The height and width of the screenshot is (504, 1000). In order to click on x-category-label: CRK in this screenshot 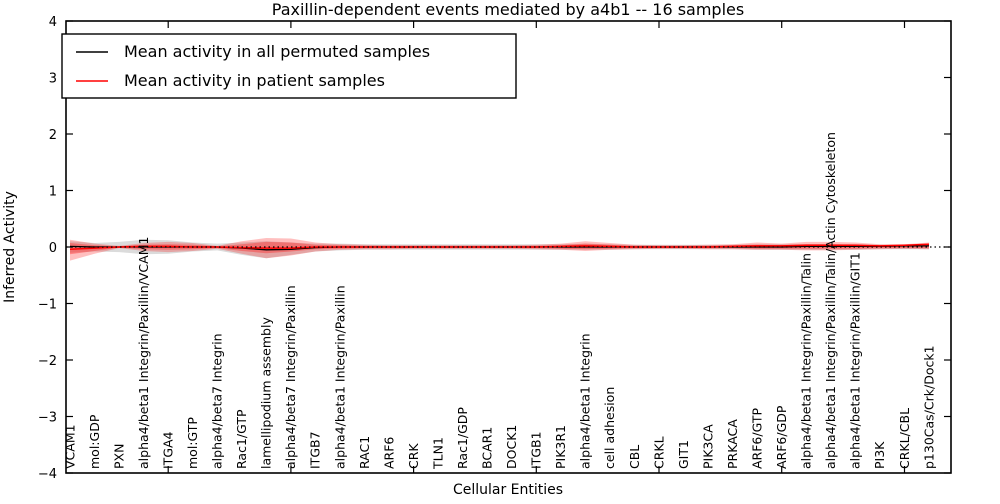, I will do `click(413, 456)`.